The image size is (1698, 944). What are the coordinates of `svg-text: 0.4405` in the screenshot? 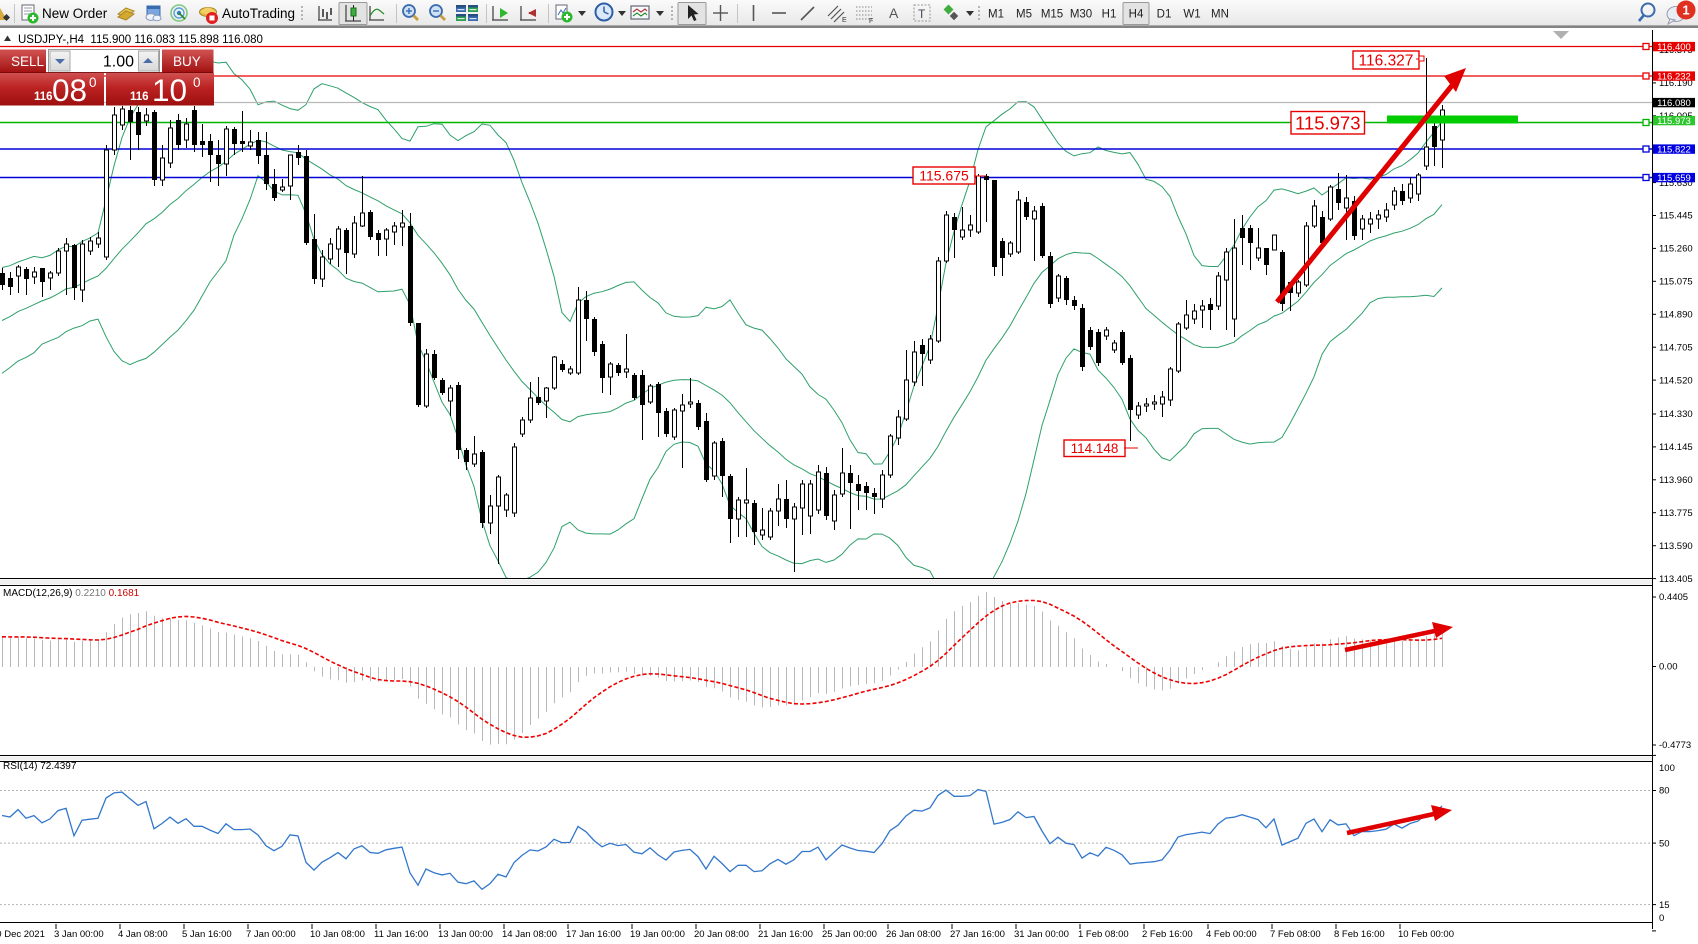 It's located at (1673, 597).